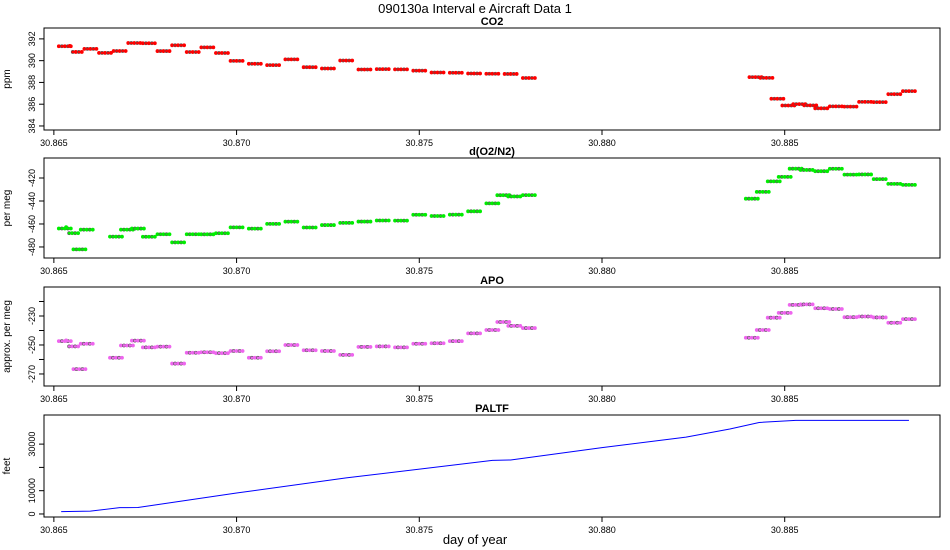 Image resolution: width=950 pixels, height=550 pixels. What do you see at coordinates (32, 247) in the screenshot?
I see `y-tick-label: -480` at bounding box center [32, 247].